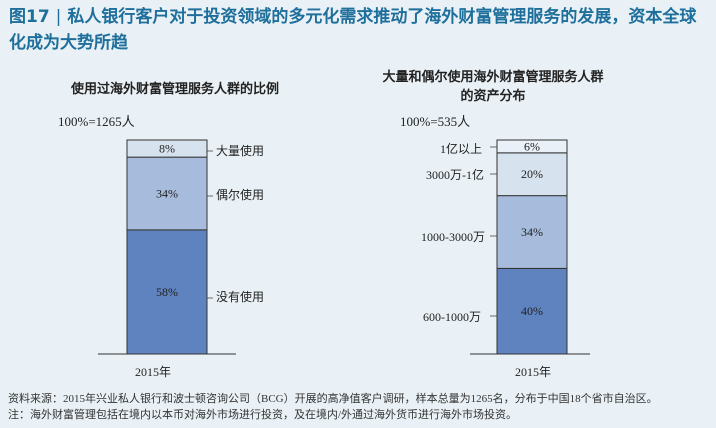  Describe the element at coordinates (152, 372) in the screenshot. I see `left-year-label: 2015年` at that location.